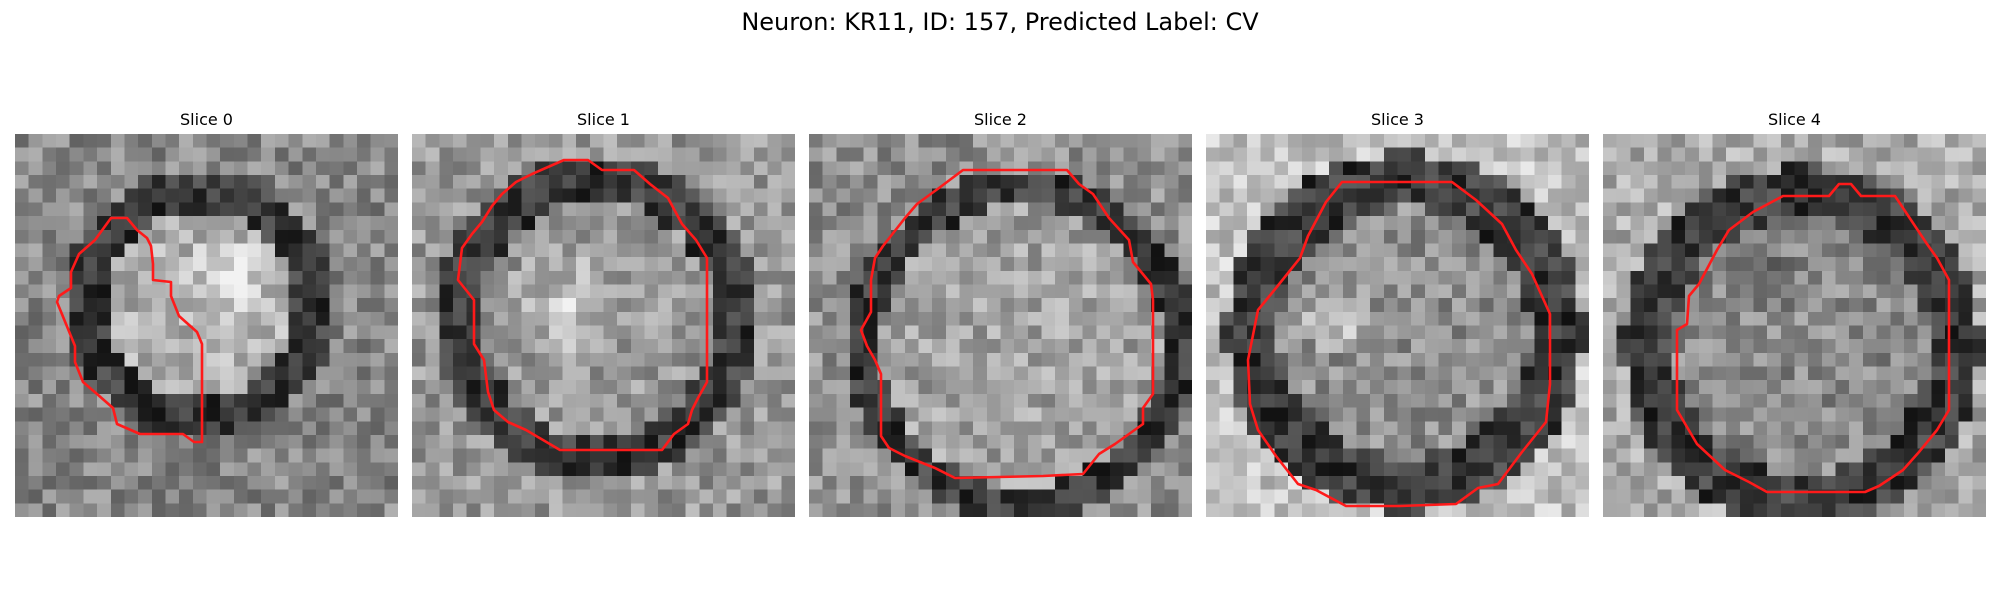 The width and height of the screenshot is (2000, 600). I want to click on panel-title-slice-3: Slice 3, so click(1397, 119).